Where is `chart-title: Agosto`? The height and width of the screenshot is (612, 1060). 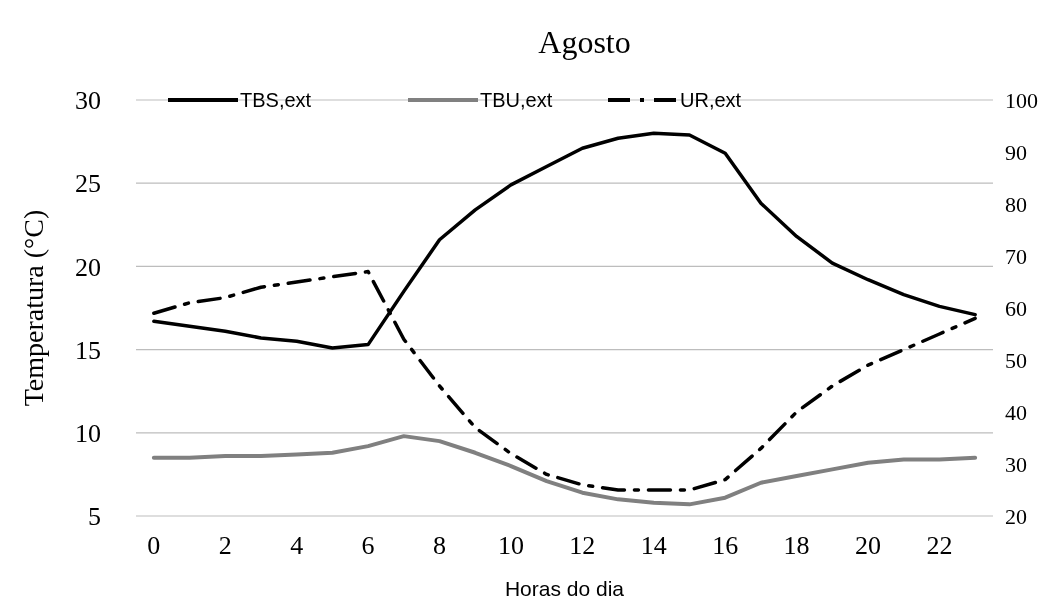
chart-title: Agosto is located at coordinates (584, 42).